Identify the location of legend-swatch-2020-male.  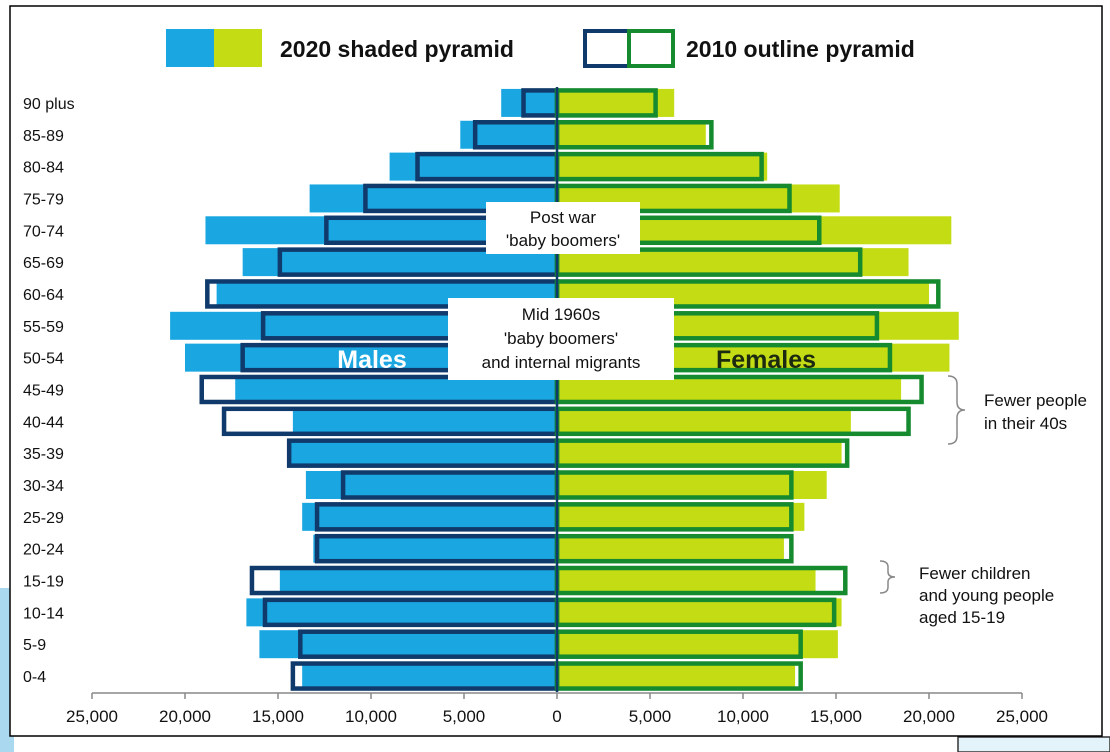
(190, 48).